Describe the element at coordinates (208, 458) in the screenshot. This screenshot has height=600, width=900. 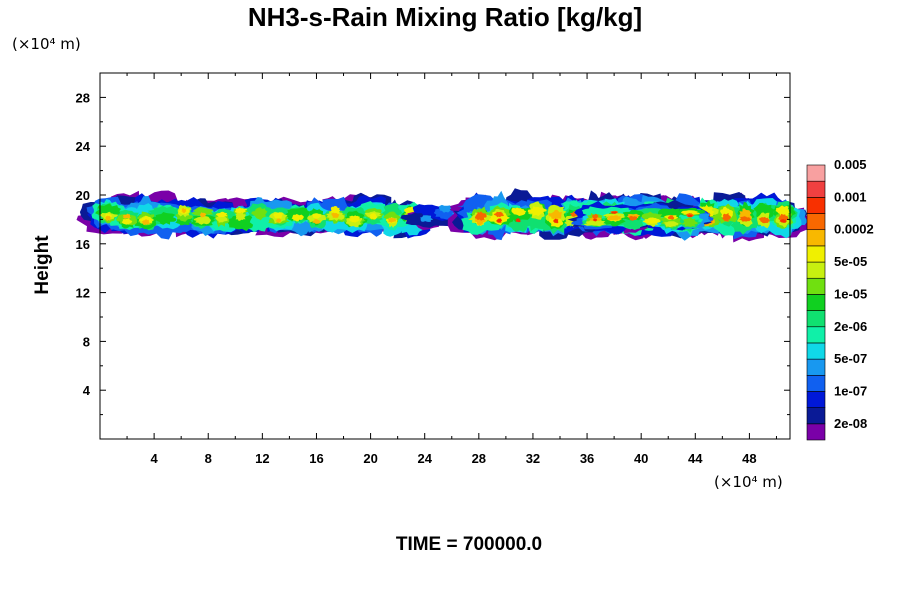
I see `x-tick-label: 8` at that location.